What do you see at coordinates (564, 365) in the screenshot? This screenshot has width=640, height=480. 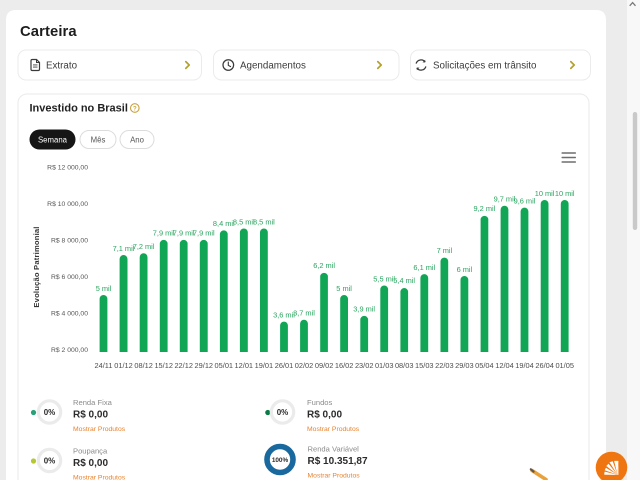 I see `svg-text: 01/05` at bounding box center [564, 365].